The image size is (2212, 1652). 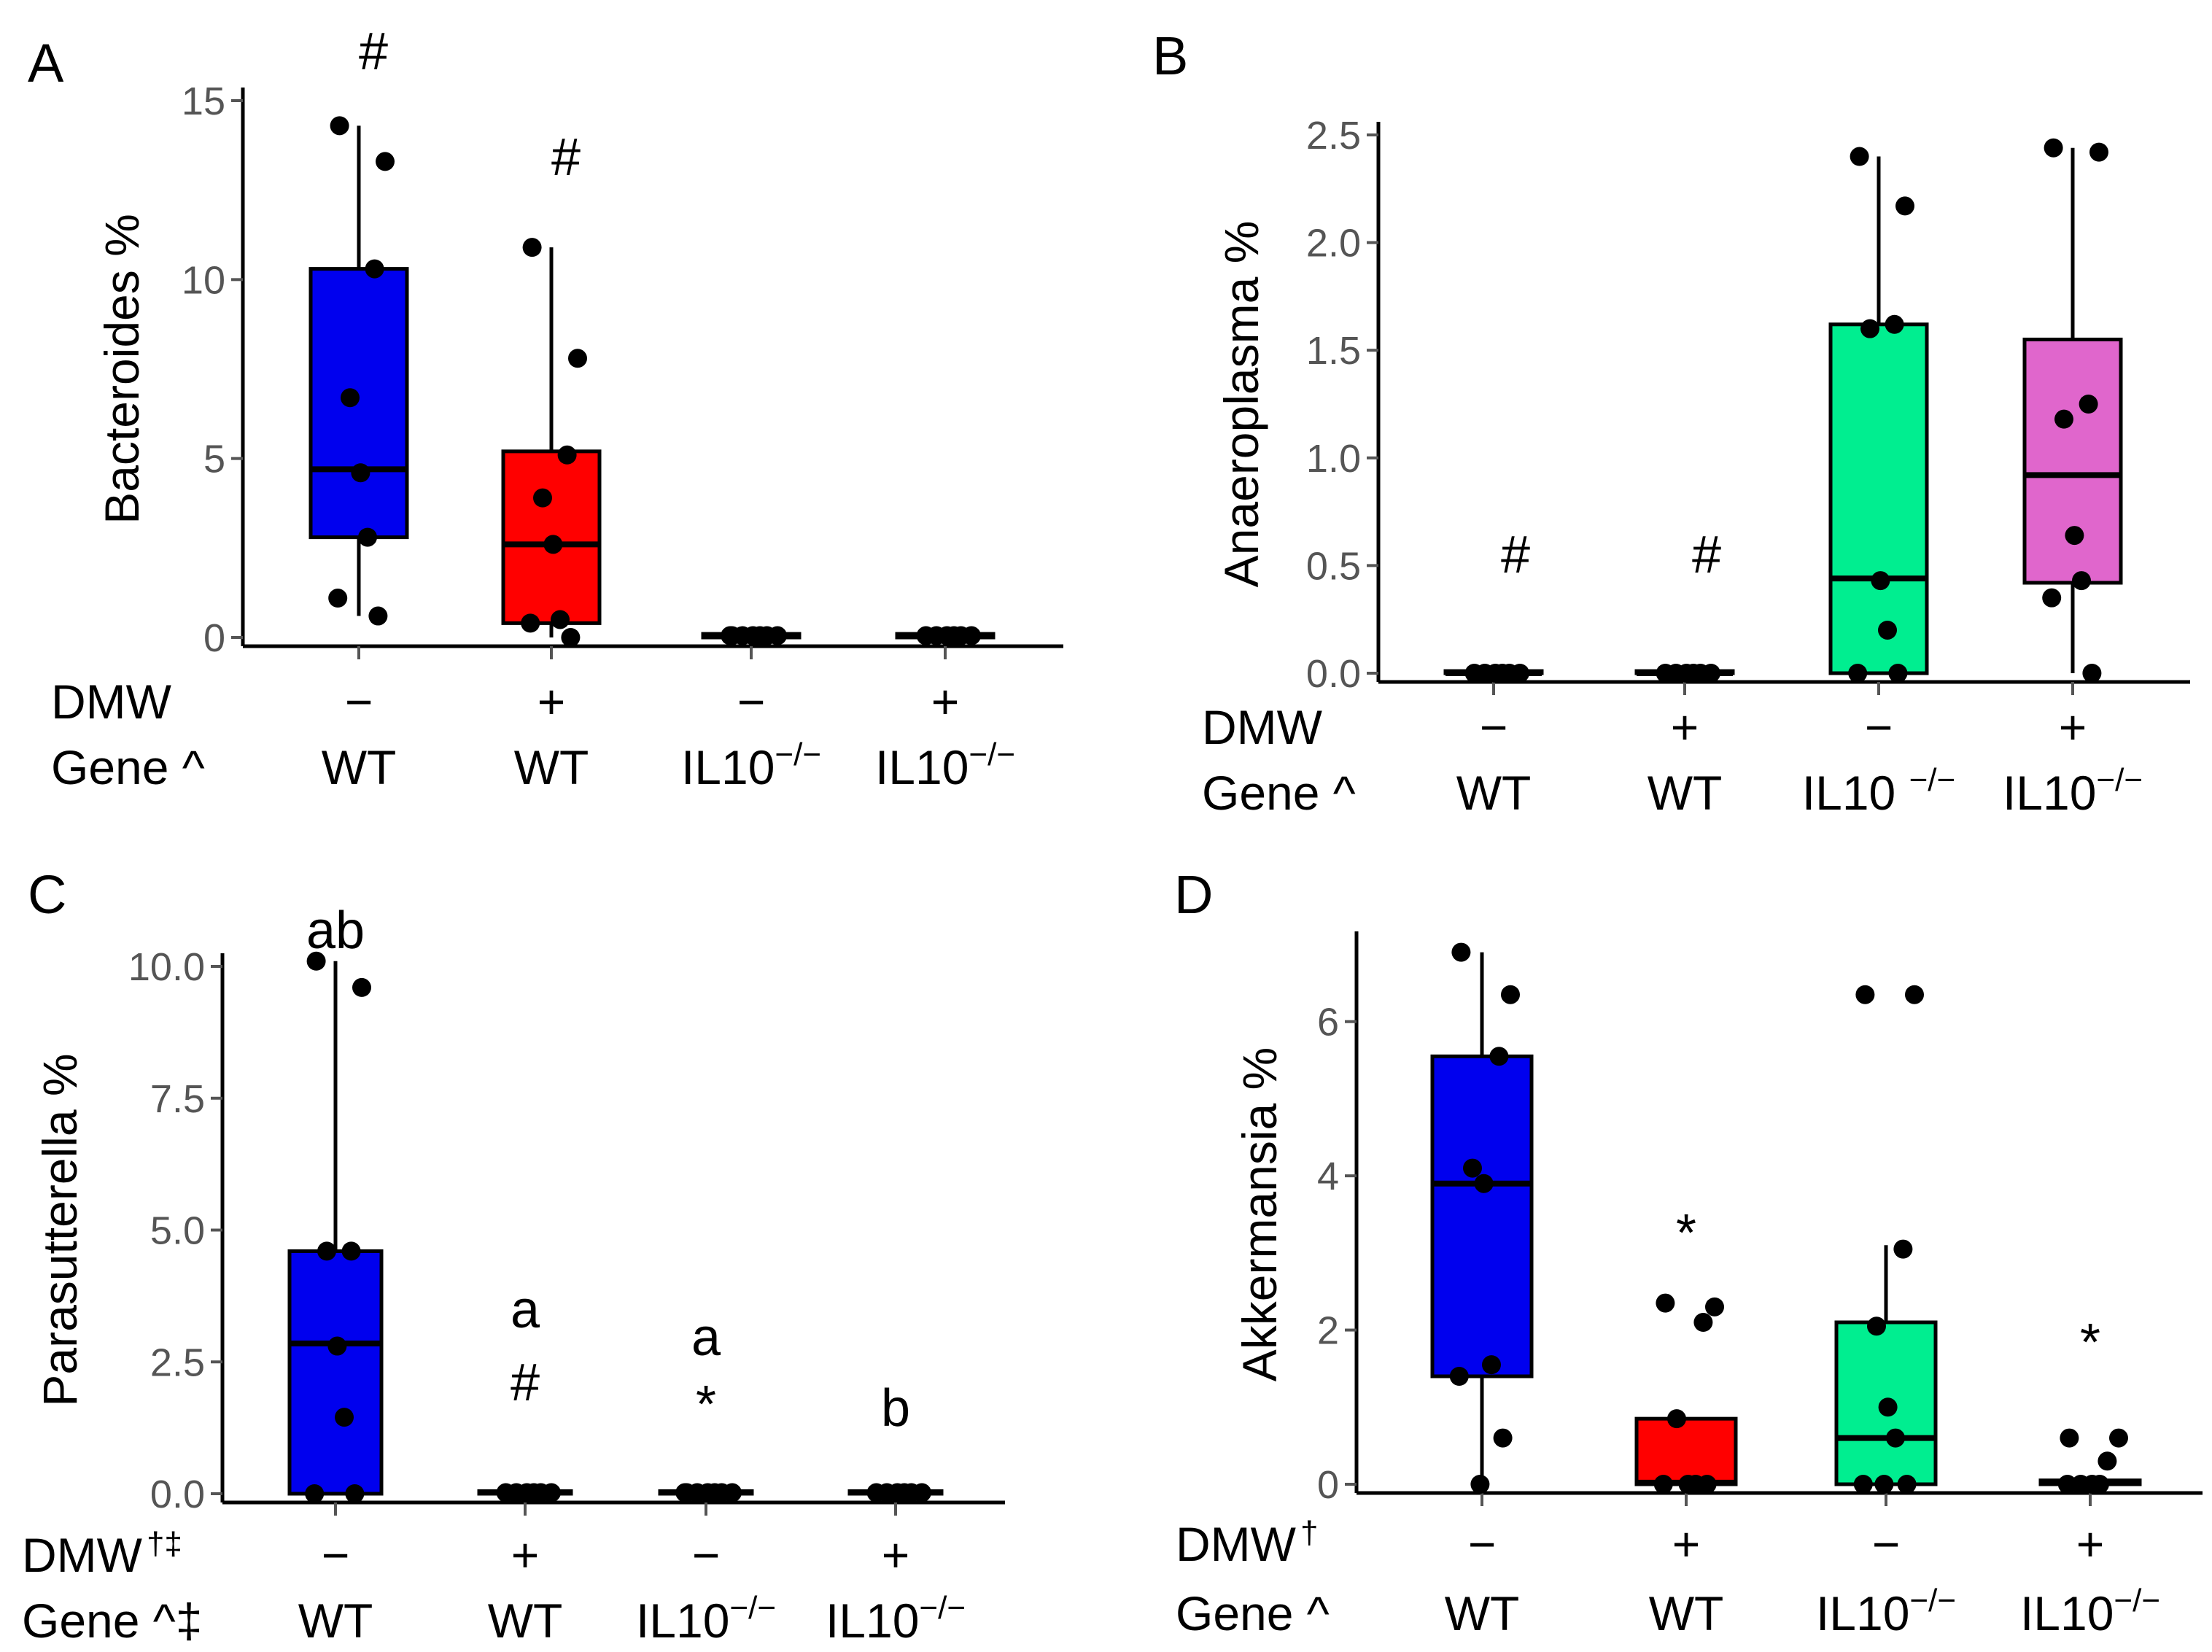 I want to click on row-label-dmw: DMW, so click(x=112, y=702).